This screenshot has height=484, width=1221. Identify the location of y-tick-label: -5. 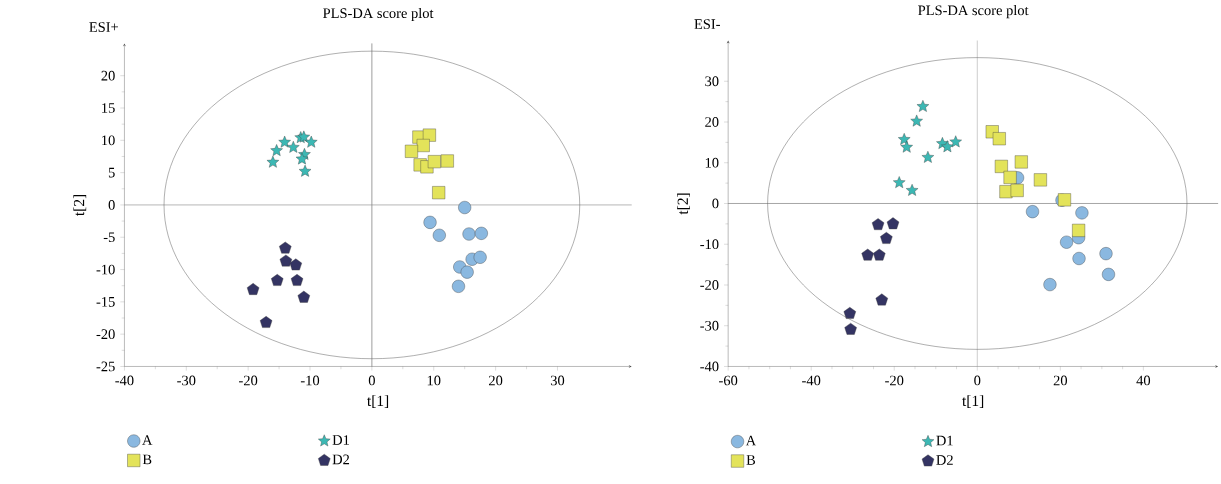
(109, 237).